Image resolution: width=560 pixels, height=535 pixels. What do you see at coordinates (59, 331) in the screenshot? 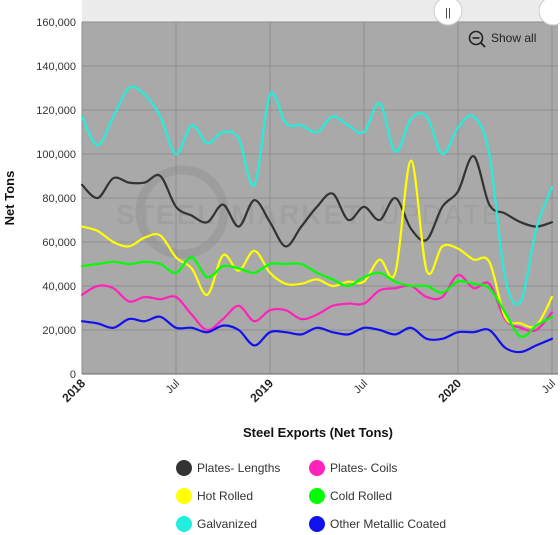
I see `y-tick-label: 20,000` at bounding box center [59, 331].